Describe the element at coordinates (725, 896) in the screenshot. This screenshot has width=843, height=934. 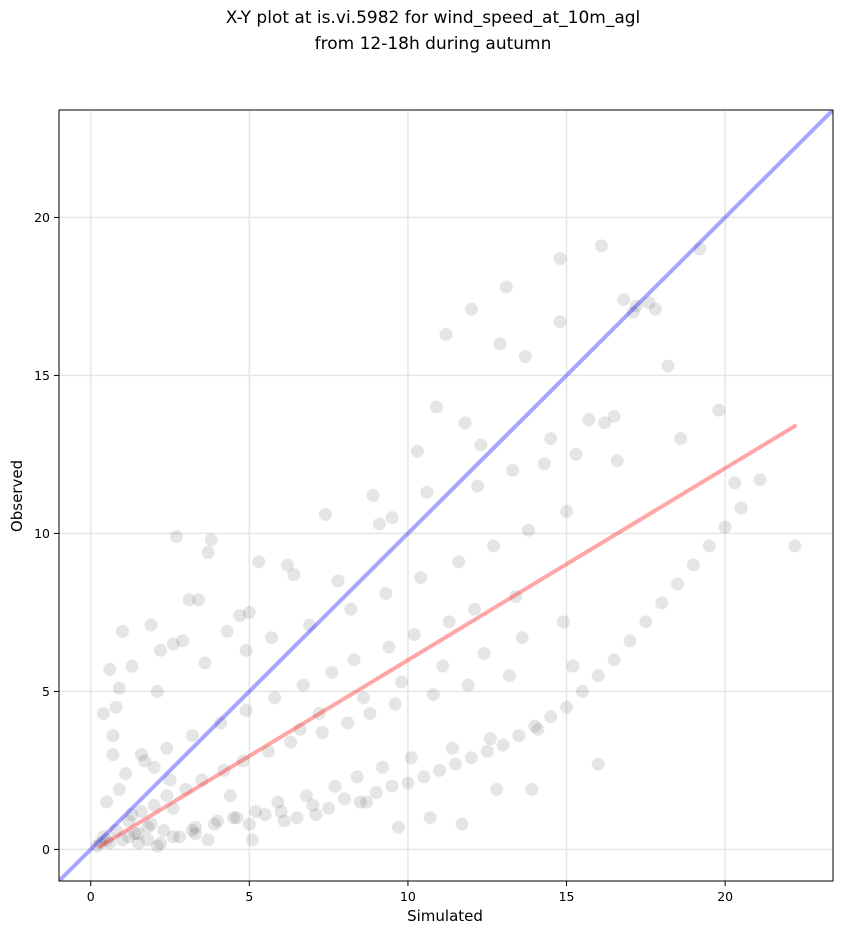
I see `x-tick-label: 20` at that location.